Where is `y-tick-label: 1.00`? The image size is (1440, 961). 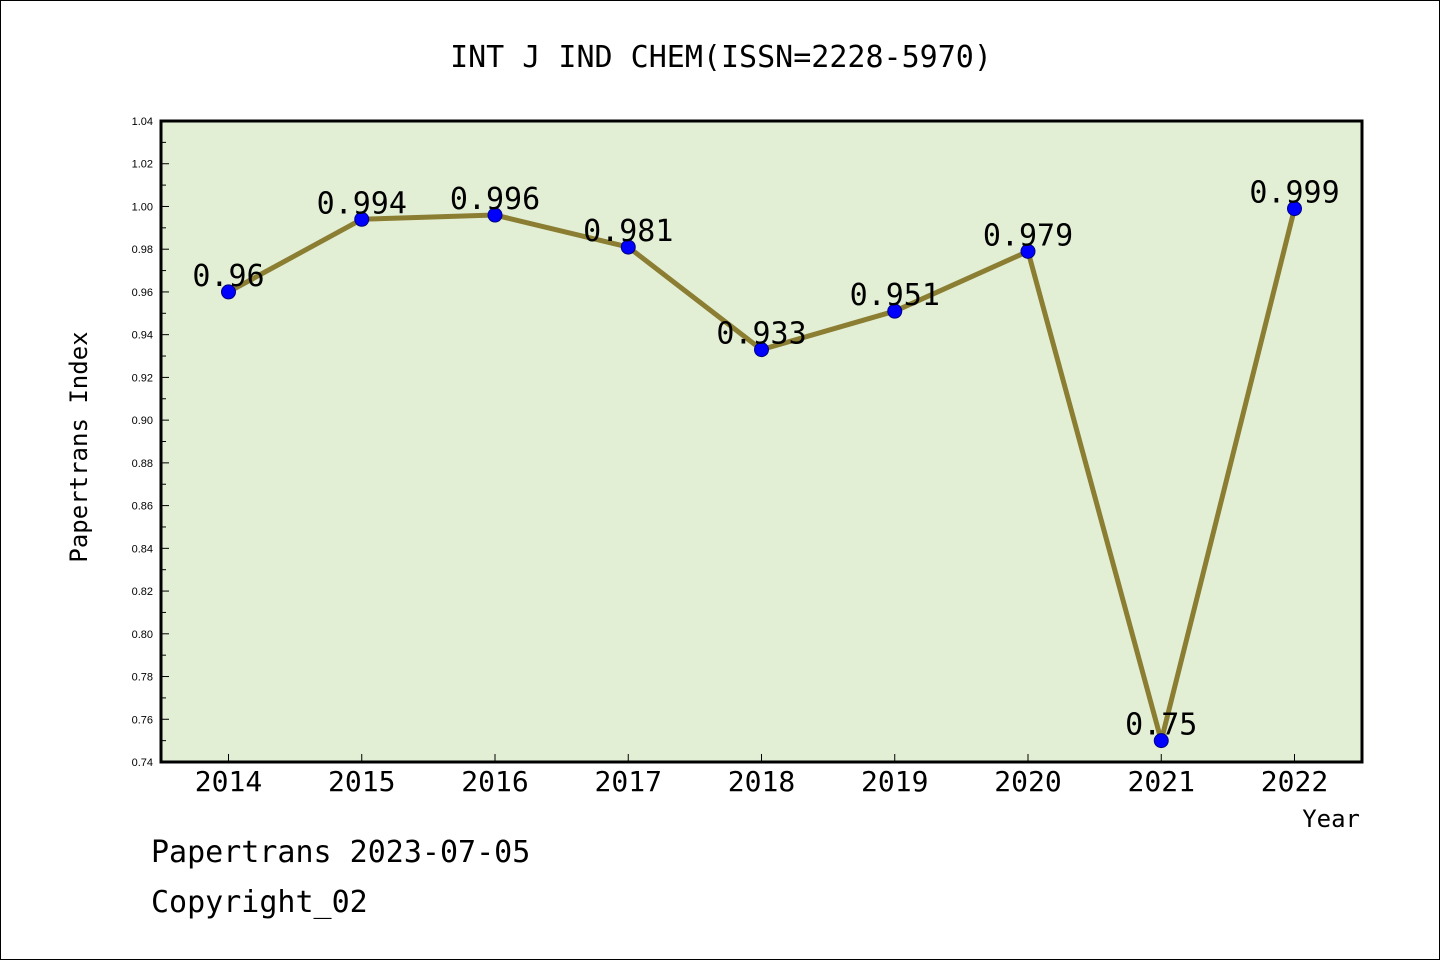
y-tick-label: 1.00 is located at coordinates (142, 207).